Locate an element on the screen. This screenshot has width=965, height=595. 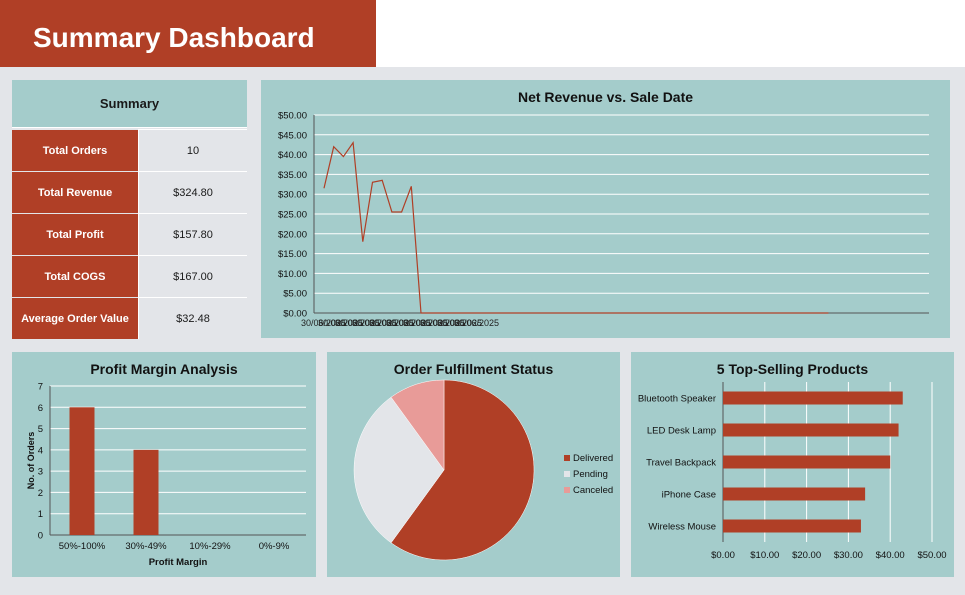
fulfillment-chart-title: Order Fulfillment Status is located at coordinates (473, 369).